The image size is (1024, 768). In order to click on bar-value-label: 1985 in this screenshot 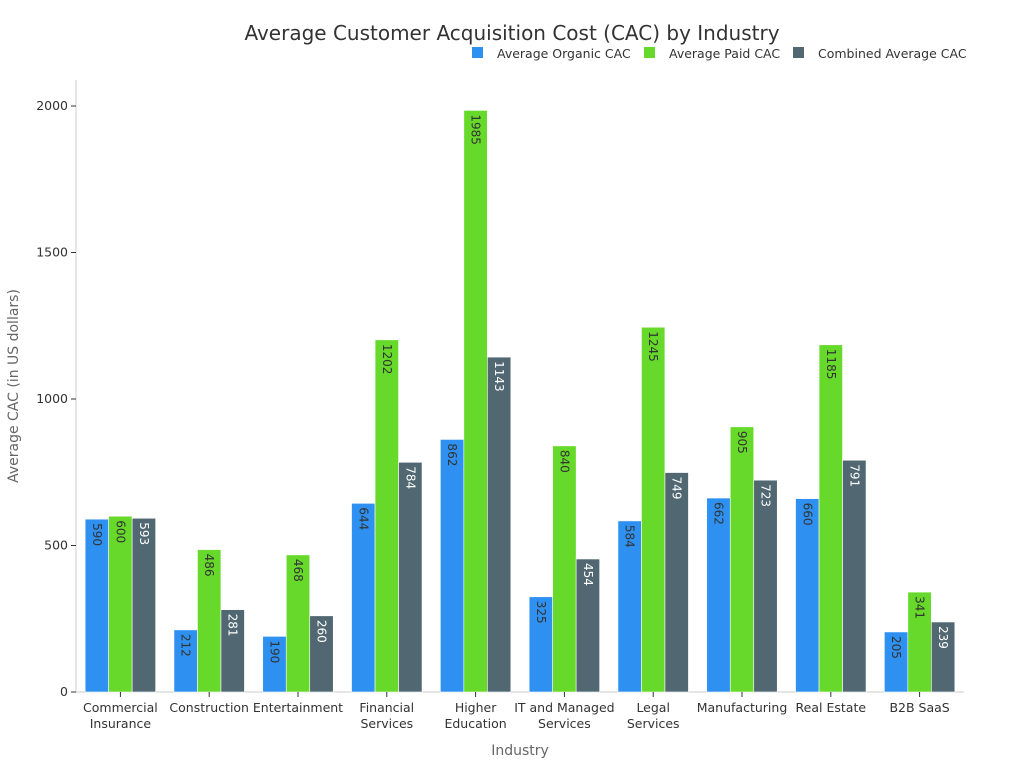, I will do `click(476, 129)`.